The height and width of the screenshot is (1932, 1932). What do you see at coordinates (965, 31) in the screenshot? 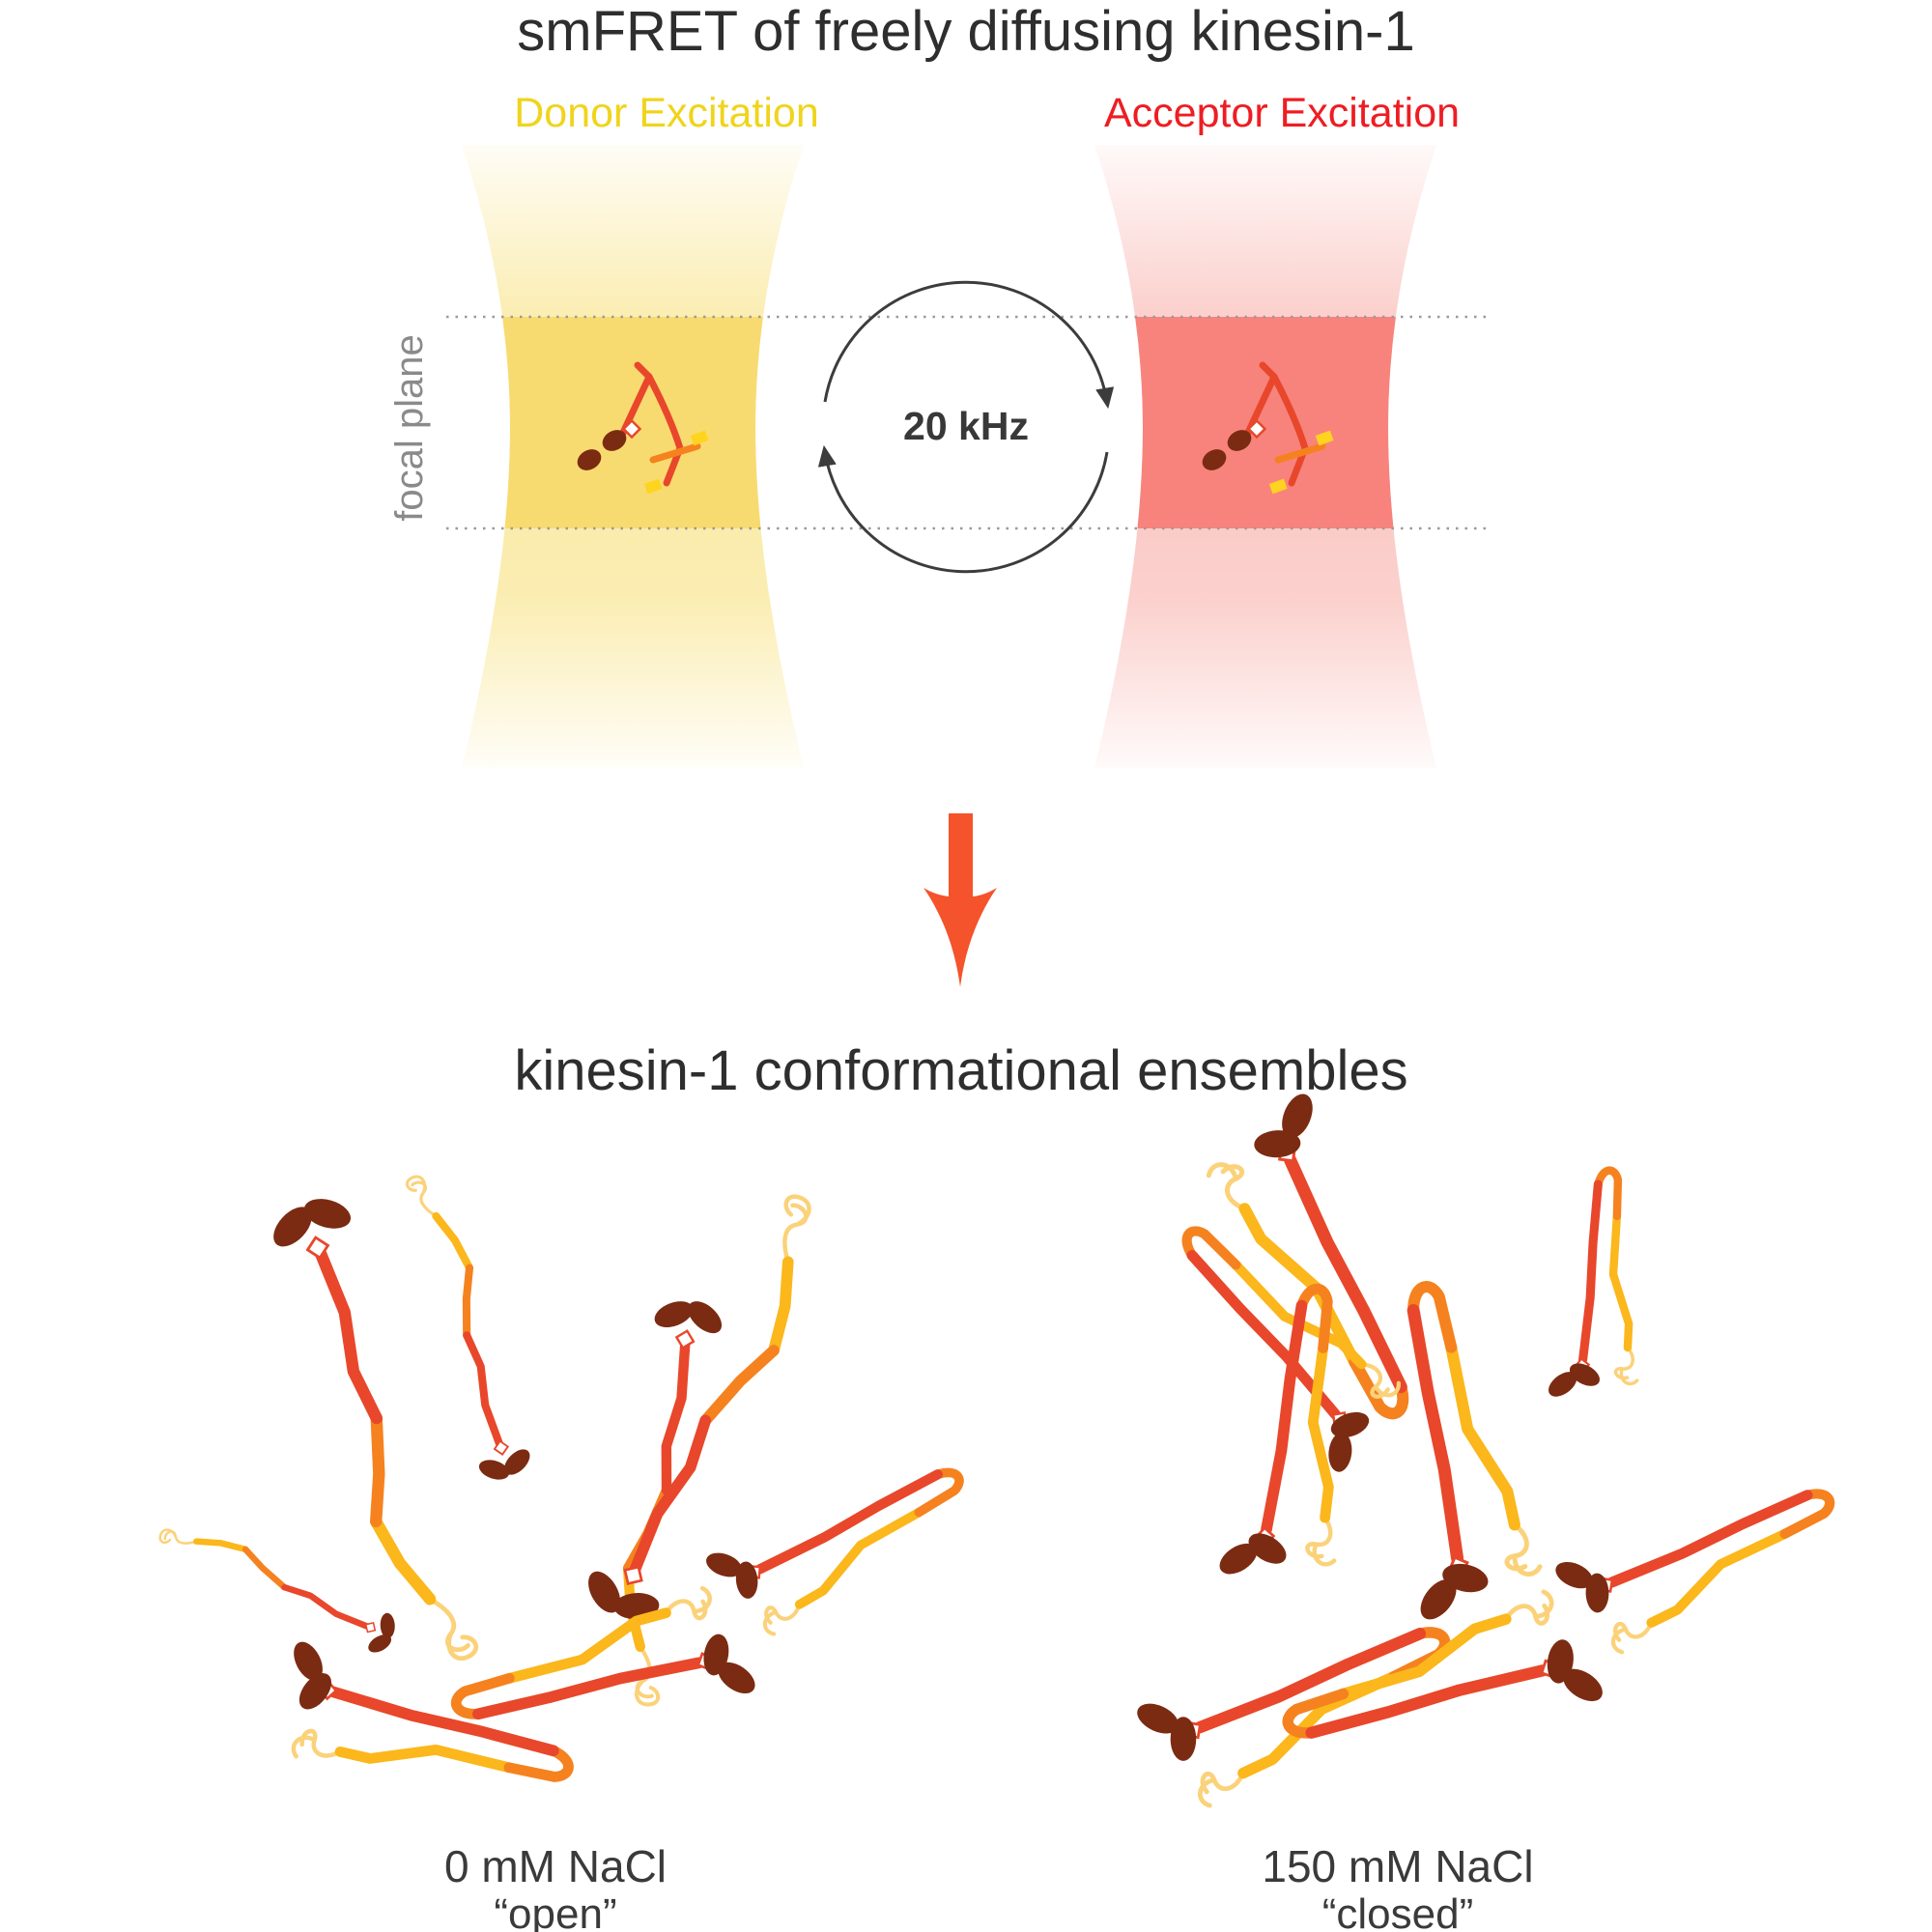
I see `figure-title: smFRET of freely diffusing kinesin-1` at bounding box center [965, 31].